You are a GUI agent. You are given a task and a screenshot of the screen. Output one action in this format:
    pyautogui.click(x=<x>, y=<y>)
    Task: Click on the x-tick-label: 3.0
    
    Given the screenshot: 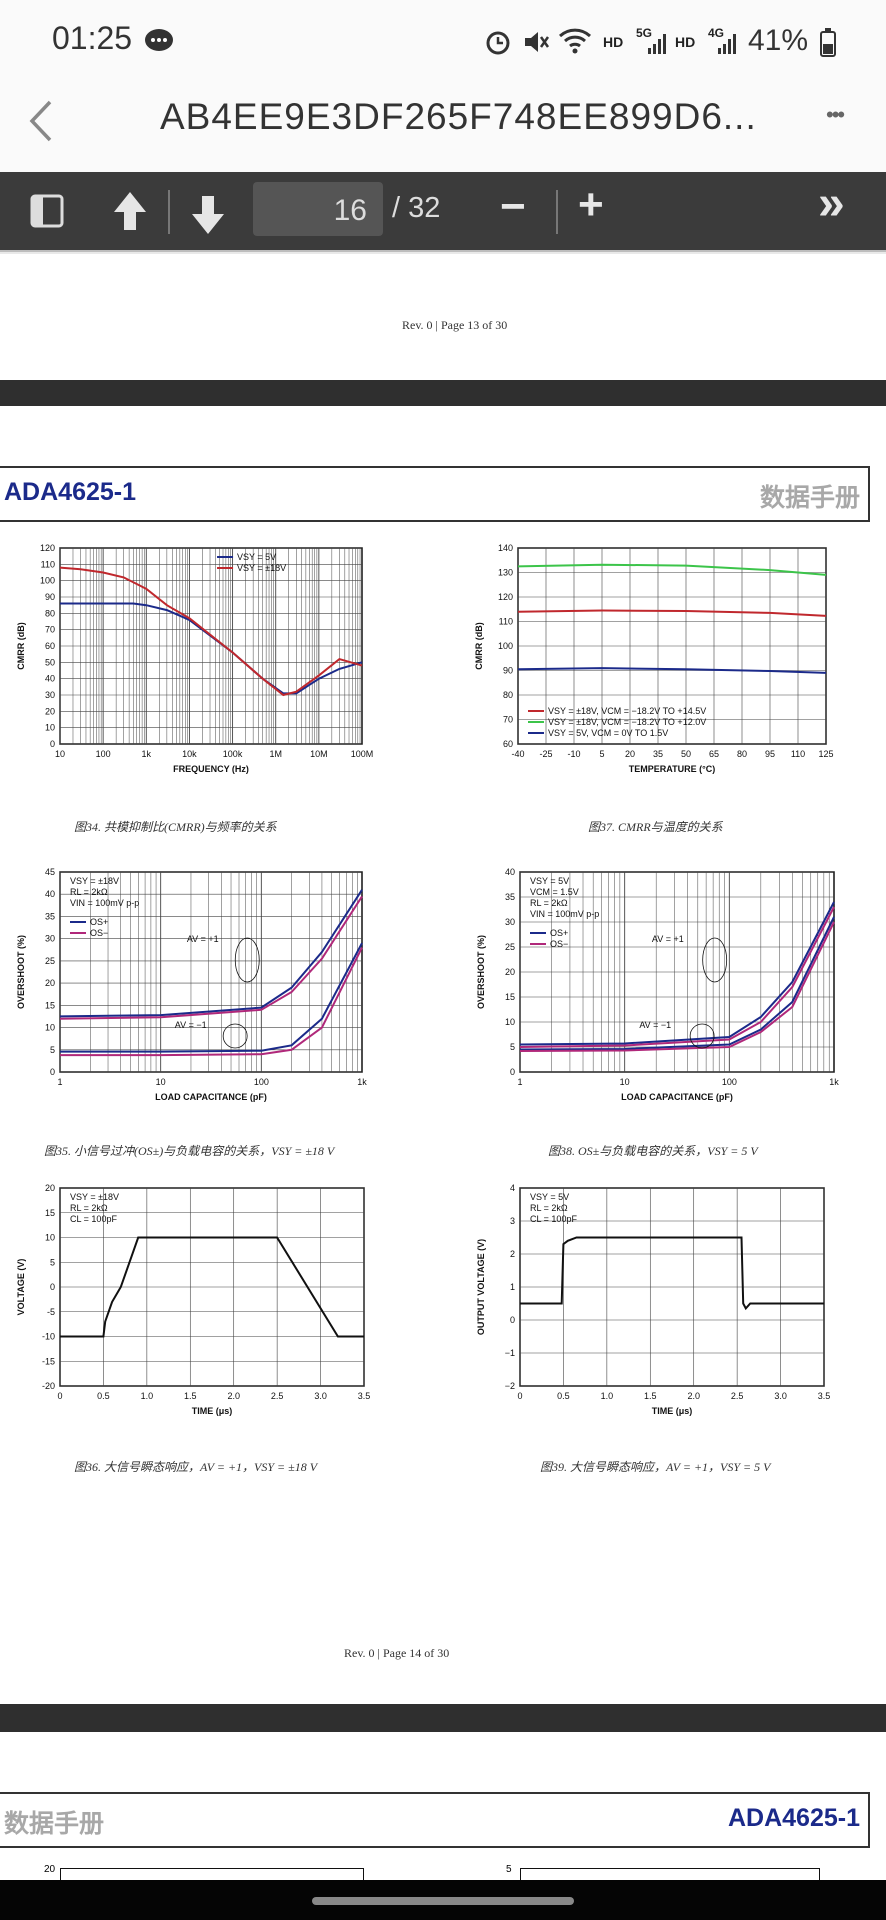 What is the action you would take?
    pyautogui.click(x=320, y=1396)
    